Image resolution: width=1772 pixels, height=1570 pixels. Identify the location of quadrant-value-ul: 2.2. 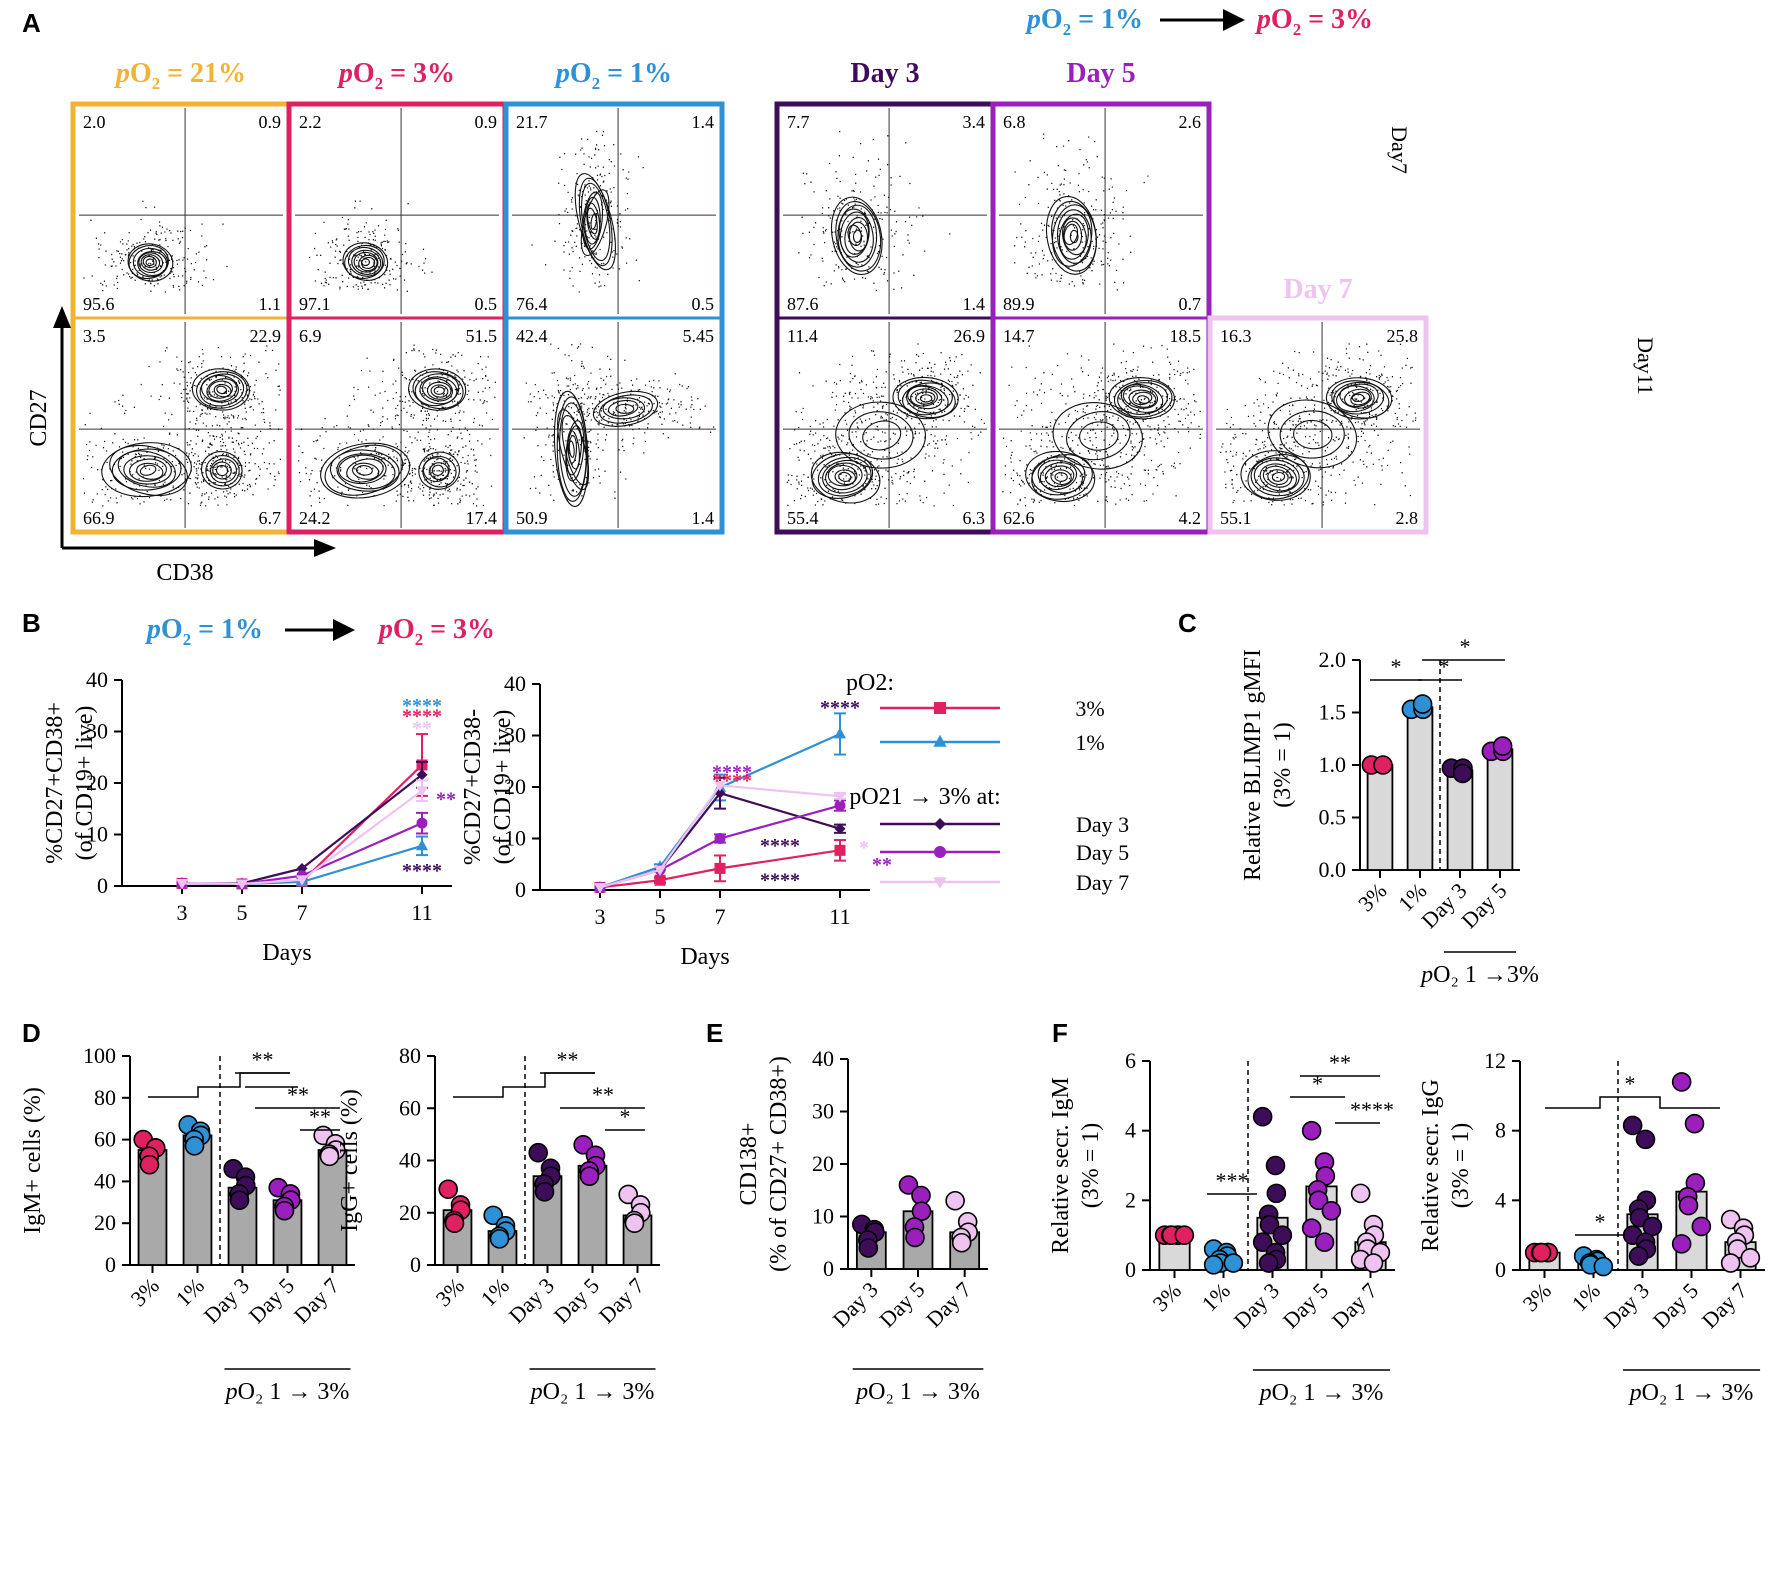
(310, 122).